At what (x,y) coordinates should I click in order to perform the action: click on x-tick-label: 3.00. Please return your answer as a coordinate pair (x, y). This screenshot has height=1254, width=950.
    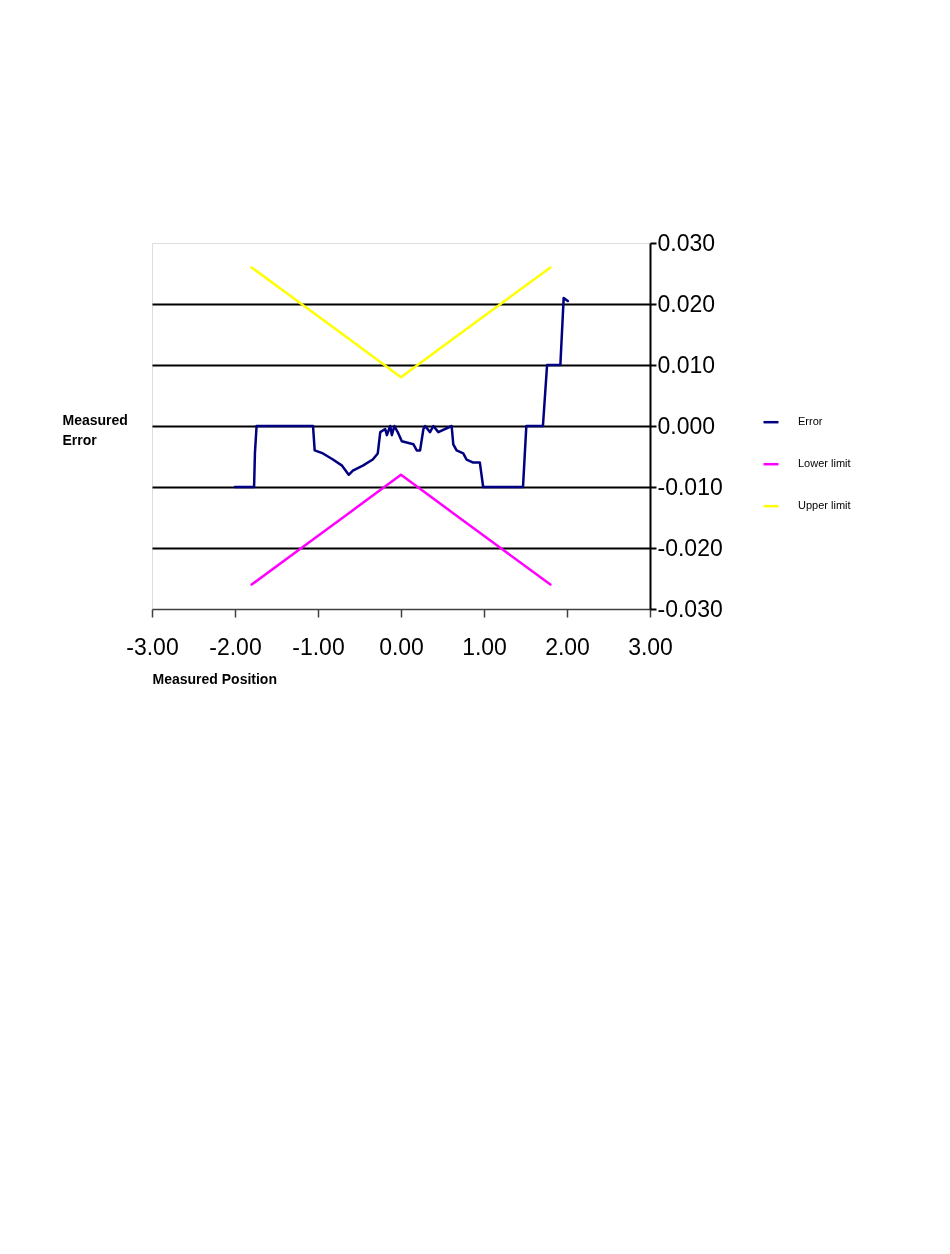
    Looking at the image, I should click on (650, 646).